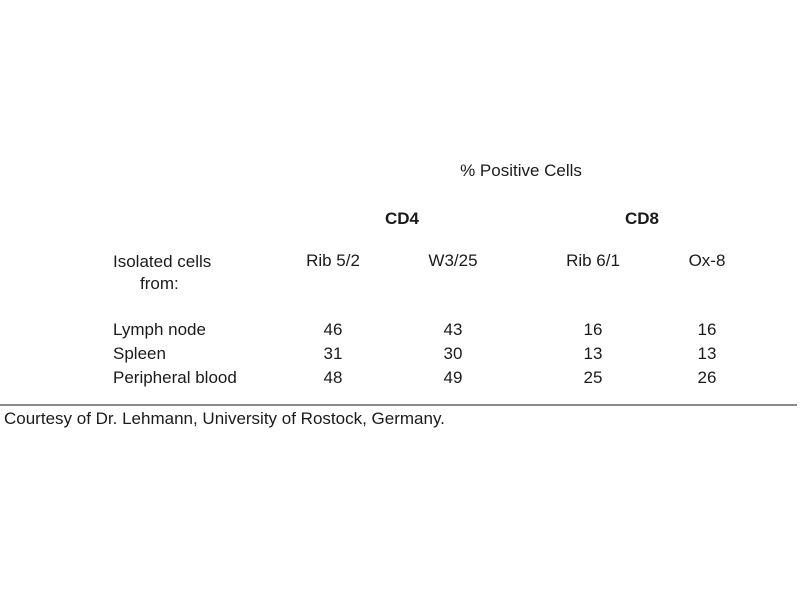  I want to click on table-cell: 26, so click(707, 377).